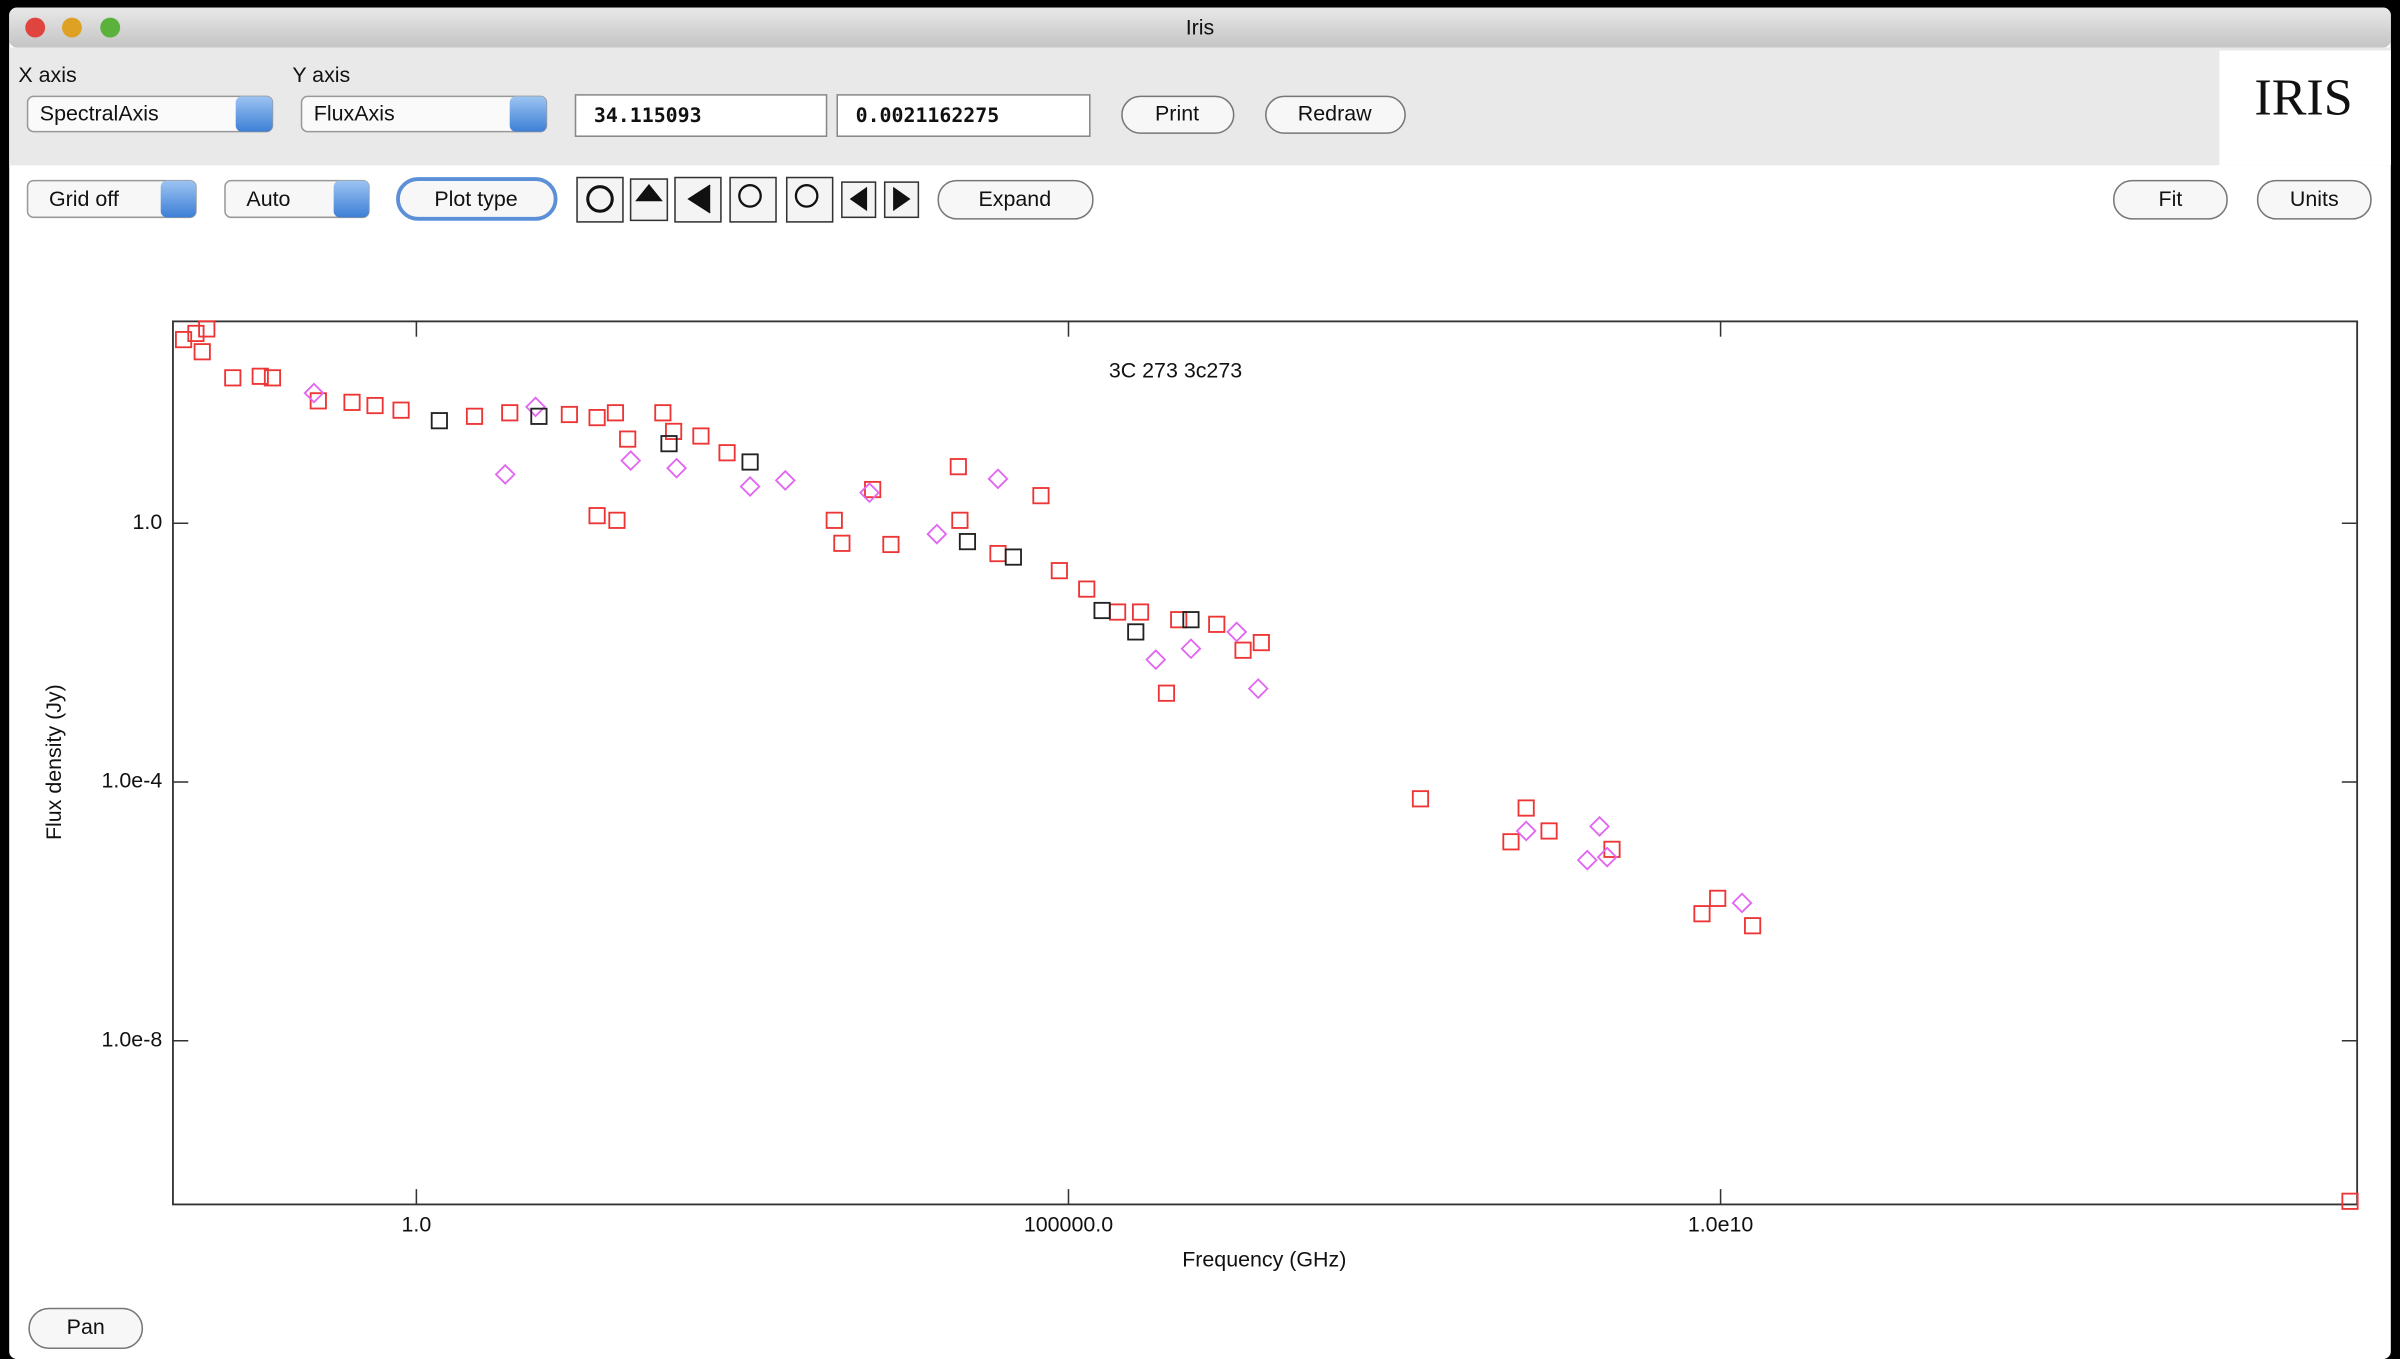 This screenshot has width=2400, height=1359. What do you see at coordinates (2314, 199) in the screenshot?
I see `units-button` at bounding box center [2314, 199].